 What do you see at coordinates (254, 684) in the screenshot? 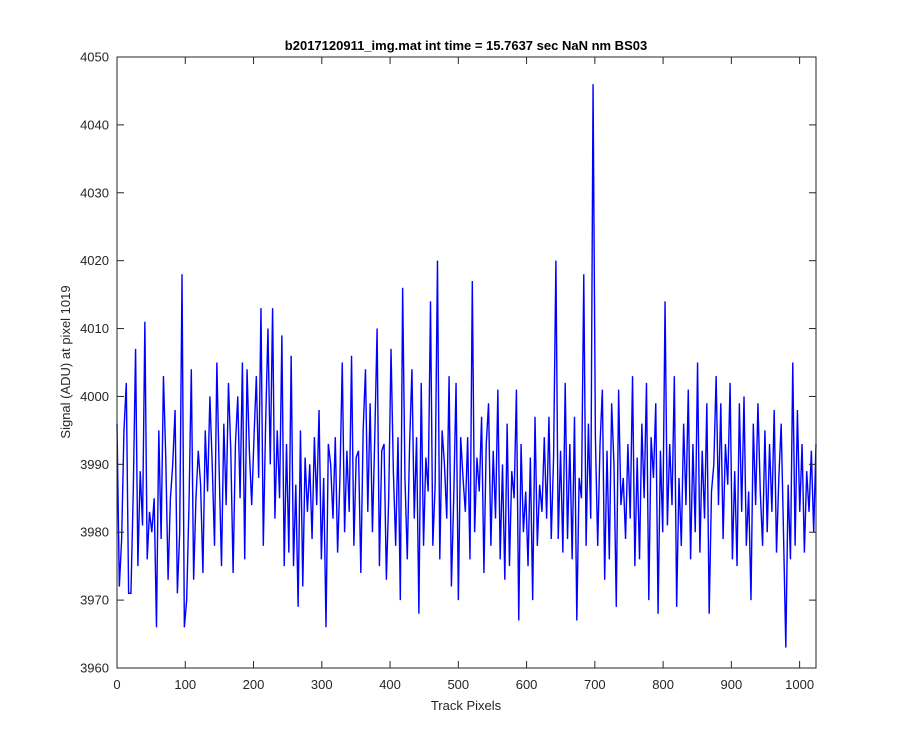
I see `x-tick-label: 200` at bounding box center [254, 684].